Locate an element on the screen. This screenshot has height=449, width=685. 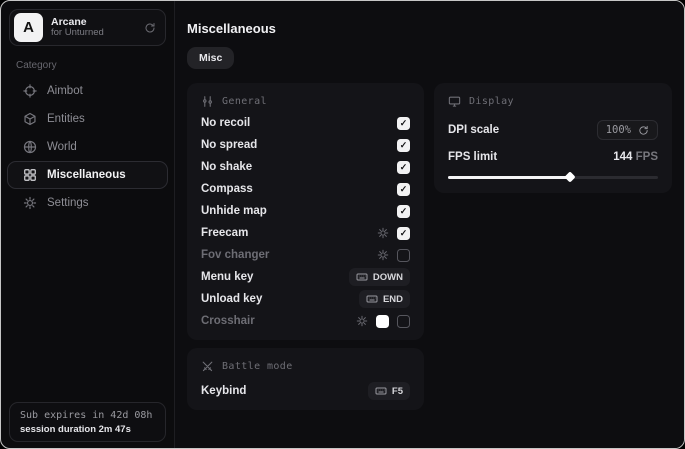
globe-icon is located at coordinates (30, 147).